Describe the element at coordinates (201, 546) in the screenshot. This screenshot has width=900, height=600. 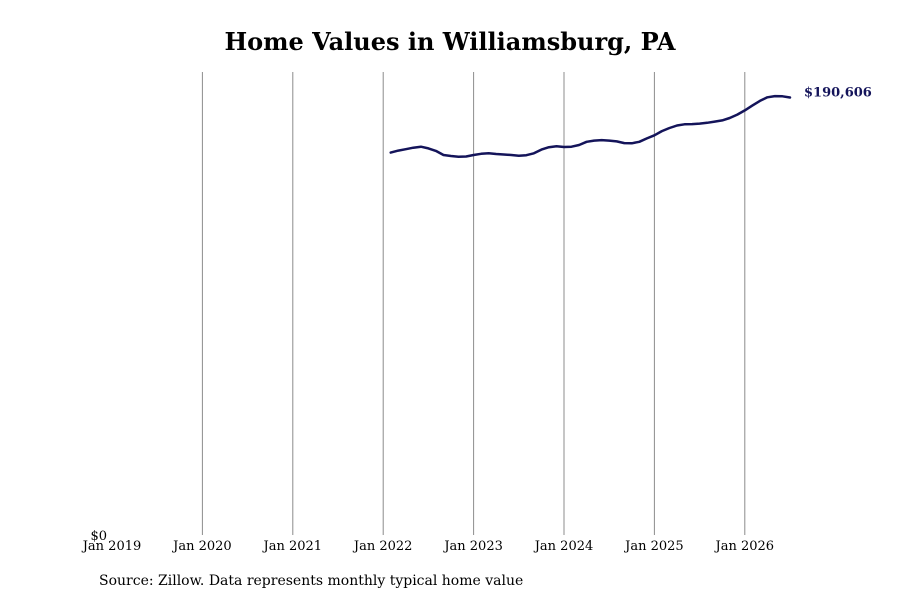
I see `x-tick-label: Jan 2020` at that location.